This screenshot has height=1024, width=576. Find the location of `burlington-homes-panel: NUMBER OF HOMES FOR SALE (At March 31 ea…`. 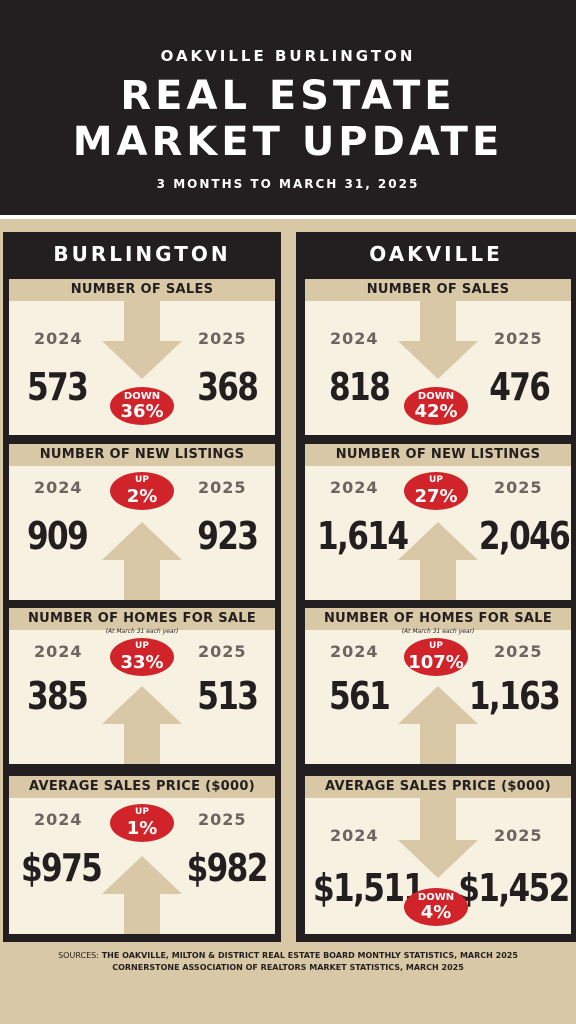

burlington-homes-panel: NUMBER OF HOMES FOR SALE (At March 31 ea… is located at coordinates (142, 686).